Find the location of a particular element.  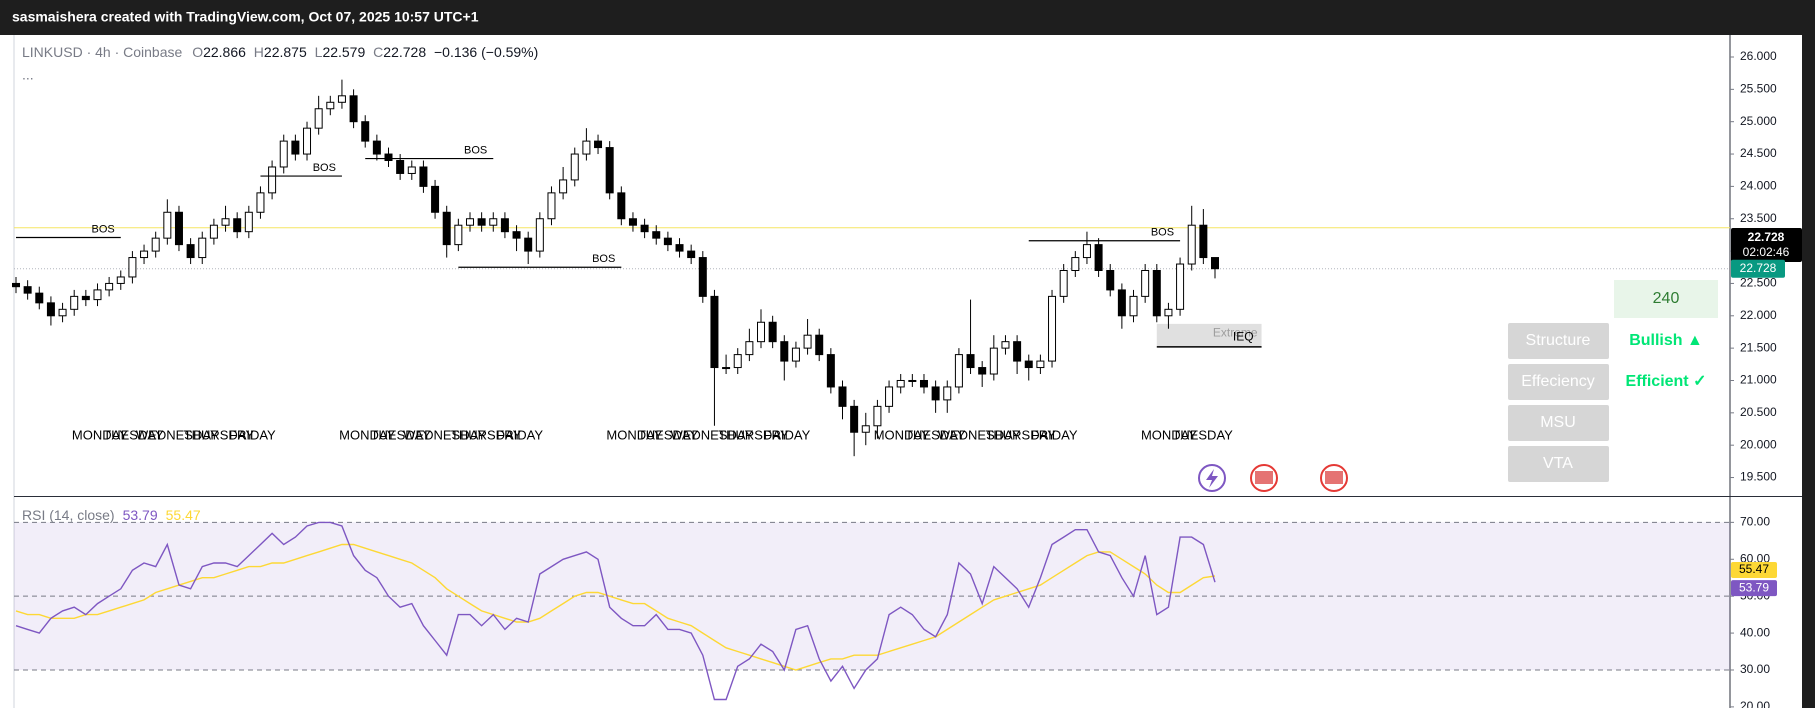

rsi-tag-label: 55.47 is located at coordinates (1754, 569).